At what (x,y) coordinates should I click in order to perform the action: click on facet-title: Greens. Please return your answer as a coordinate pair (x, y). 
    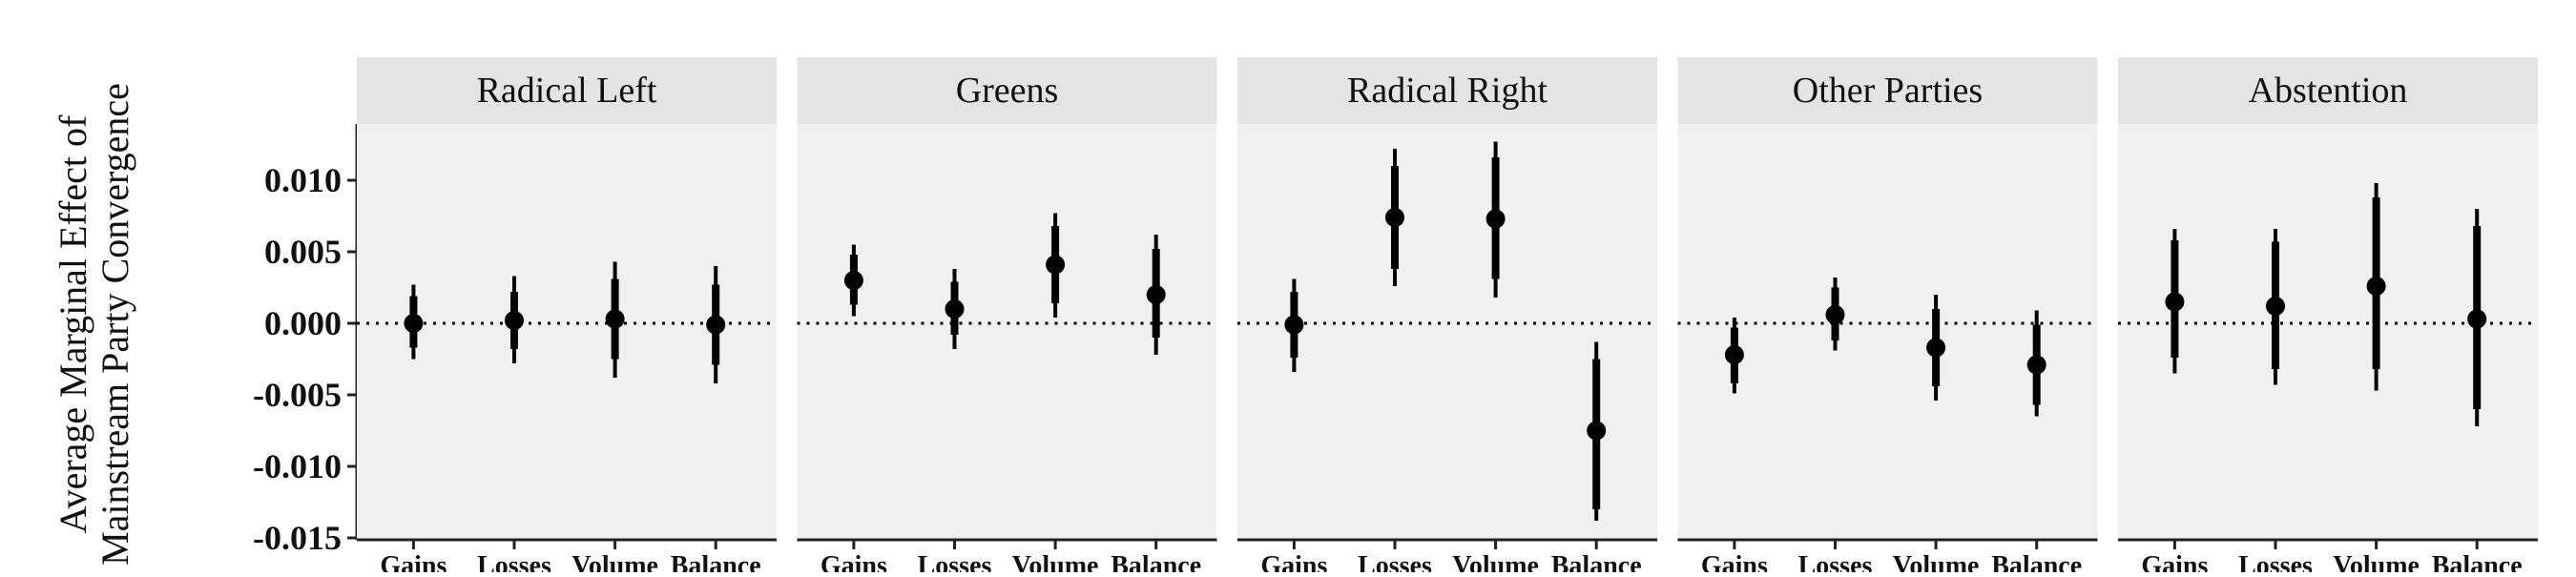
    Looking at the image, I should click on (1007, 91).